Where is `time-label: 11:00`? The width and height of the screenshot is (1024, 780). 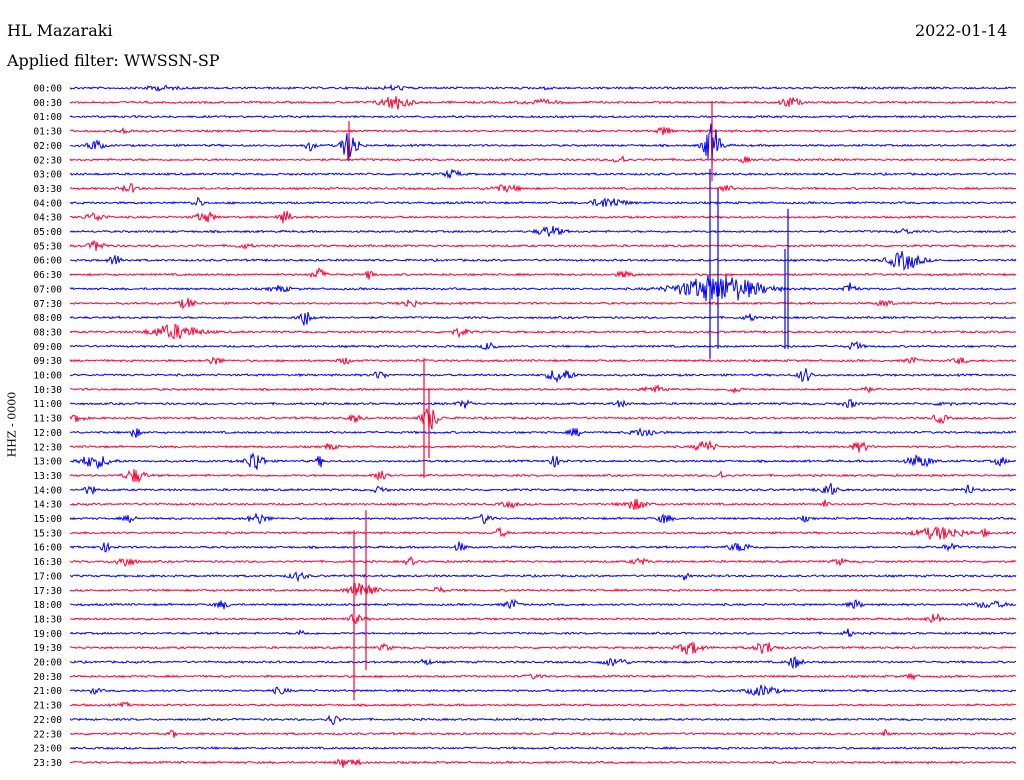
time-label: 11:00 is located at coordinates (47, 404).